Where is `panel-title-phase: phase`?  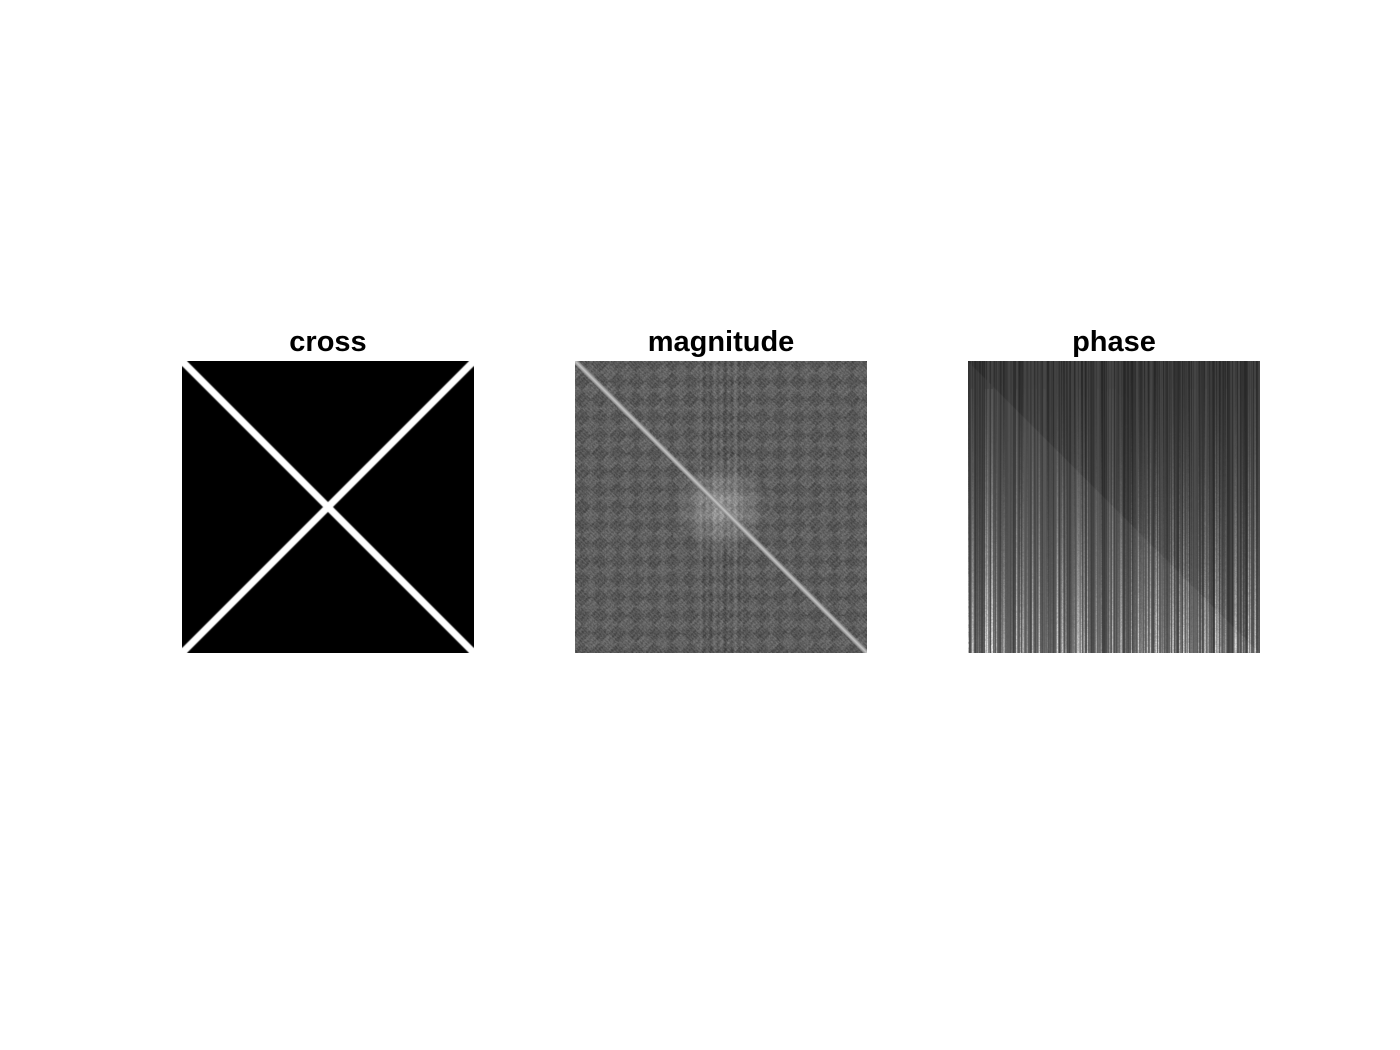
panel-title-phase: phase is located at coordinates (1114, 342).